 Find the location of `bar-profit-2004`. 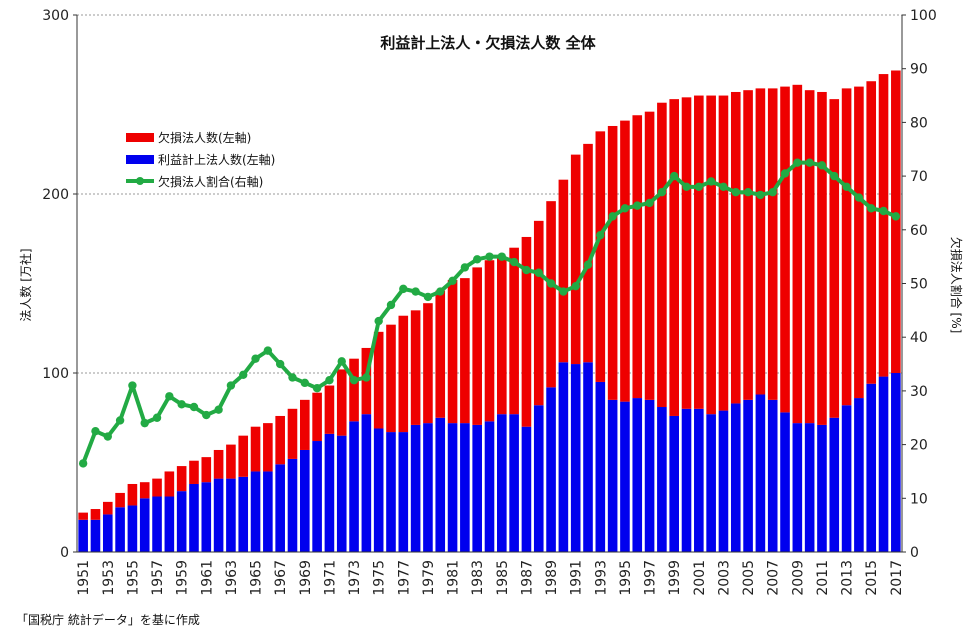

bar-profit-2004 is located at coordinates (735, 477).